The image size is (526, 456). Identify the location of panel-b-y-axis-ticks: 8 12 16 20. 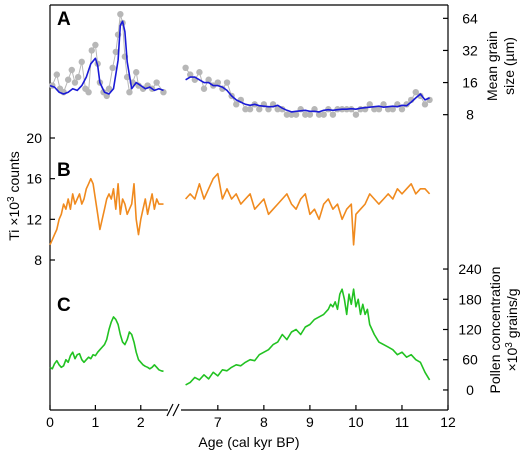
(40, 199).